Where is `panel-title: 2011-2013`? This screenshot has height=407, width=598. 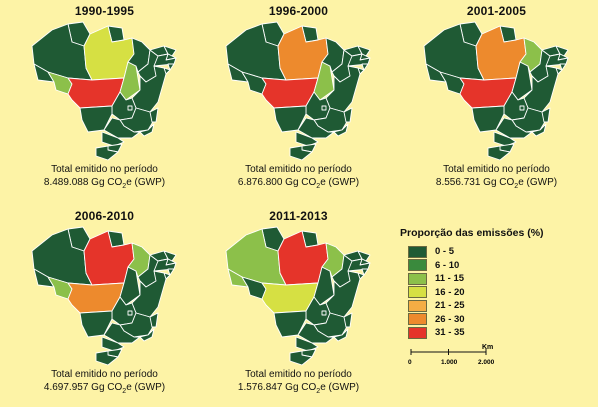
panel-title: 2011-2013 is located at coordinates (298, 216).